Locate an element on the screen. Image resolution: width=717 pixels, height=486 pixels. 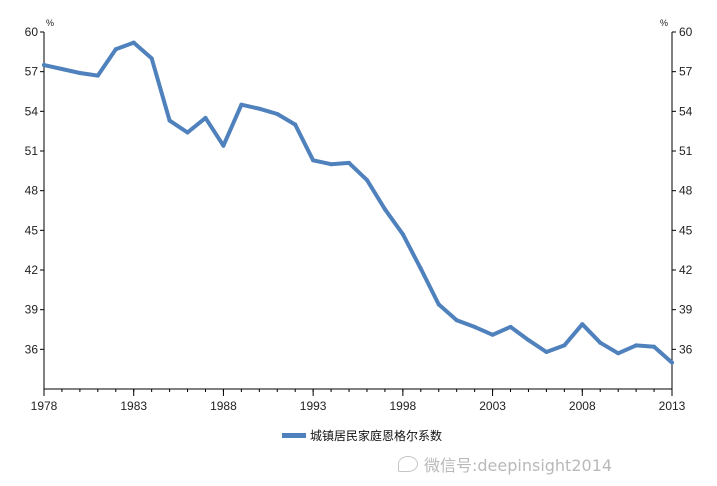
legend-swatch is located at coordinates (294, 435).